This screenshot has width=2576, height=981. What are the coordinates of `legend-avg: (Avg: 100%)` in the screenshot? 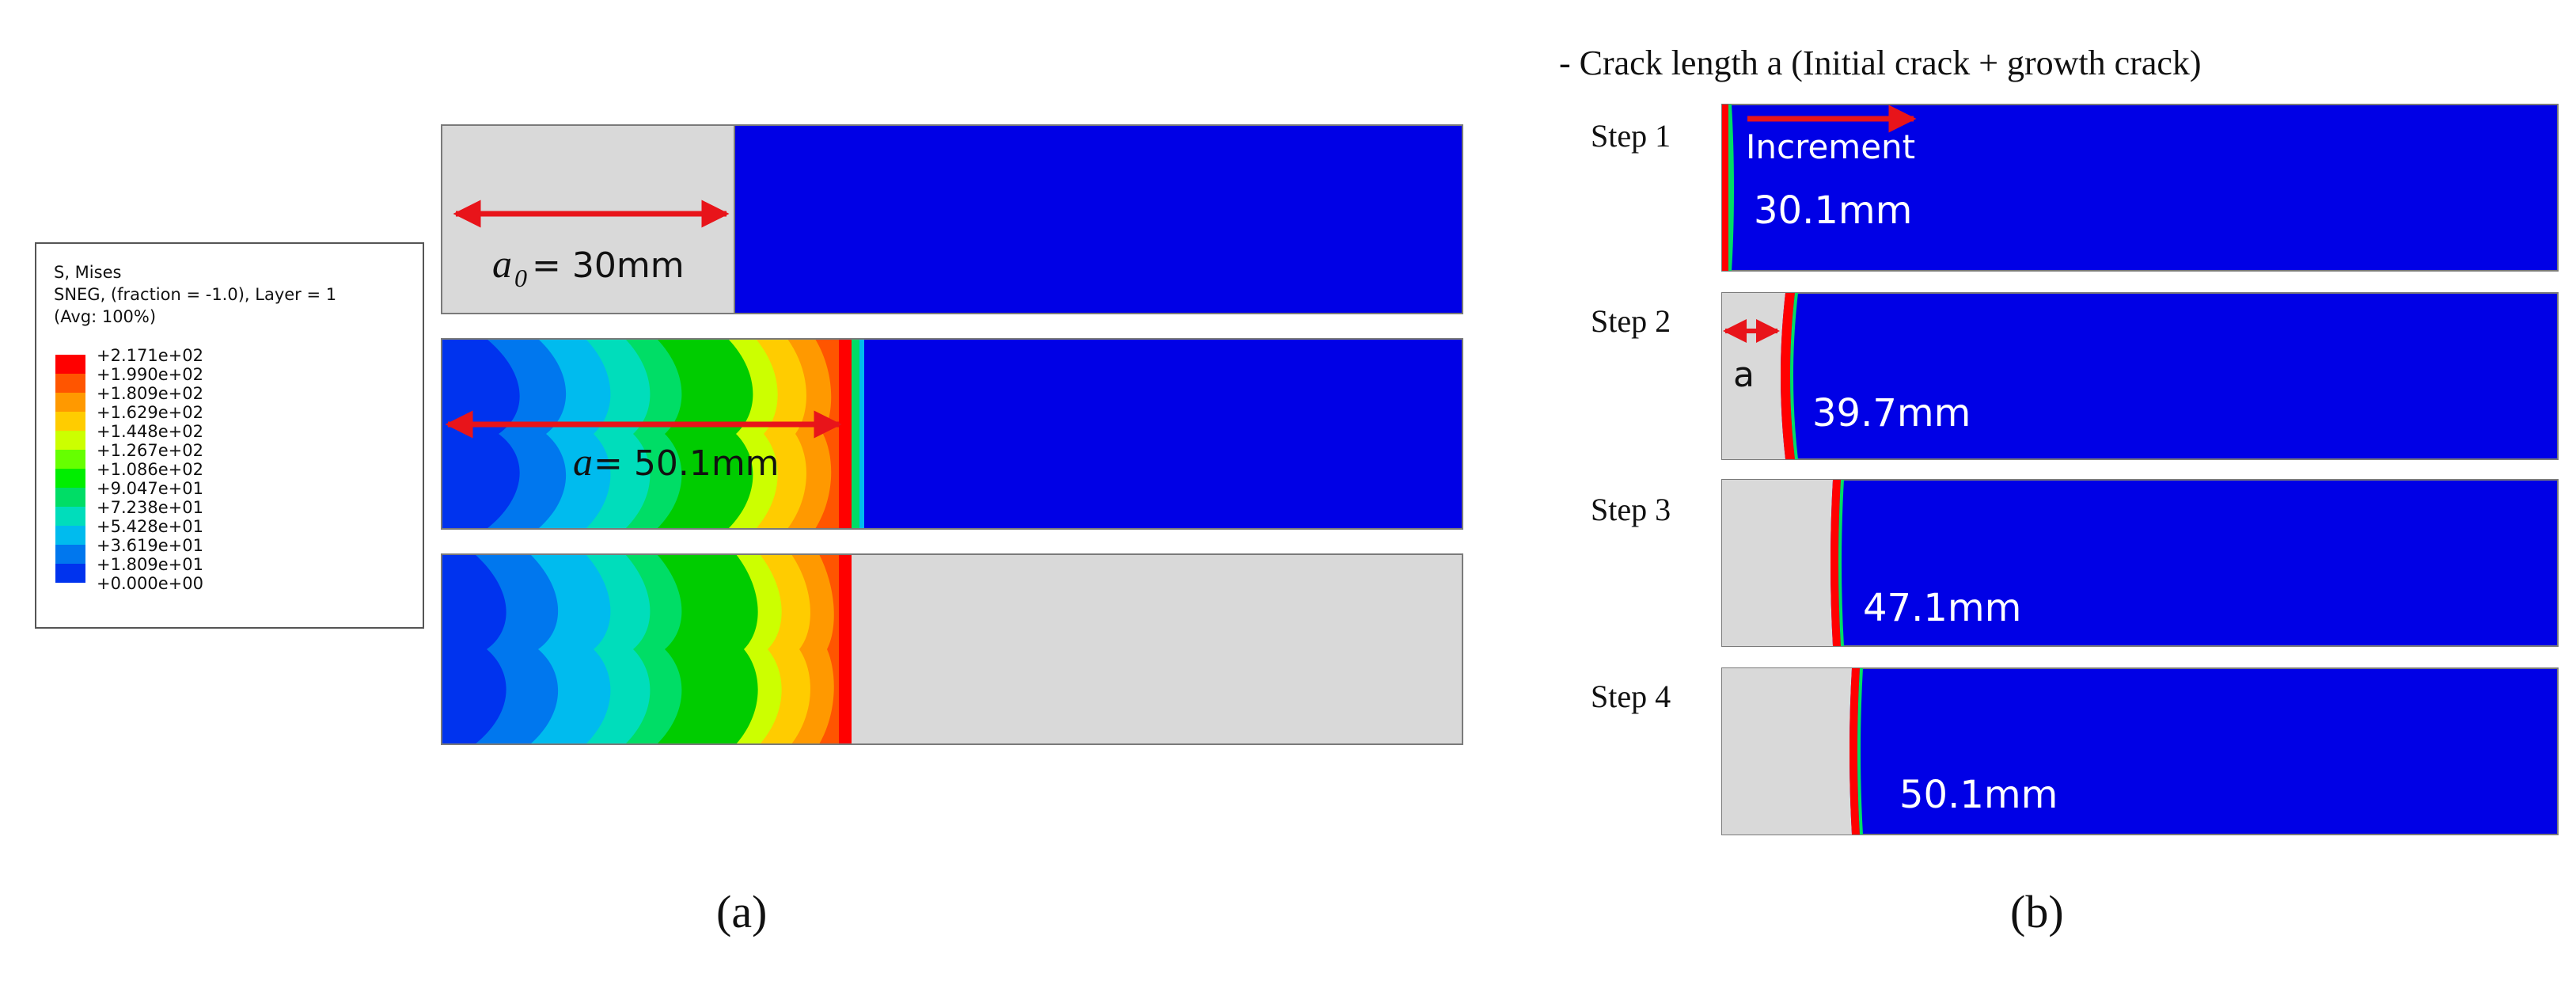 It's located at (105, 316).